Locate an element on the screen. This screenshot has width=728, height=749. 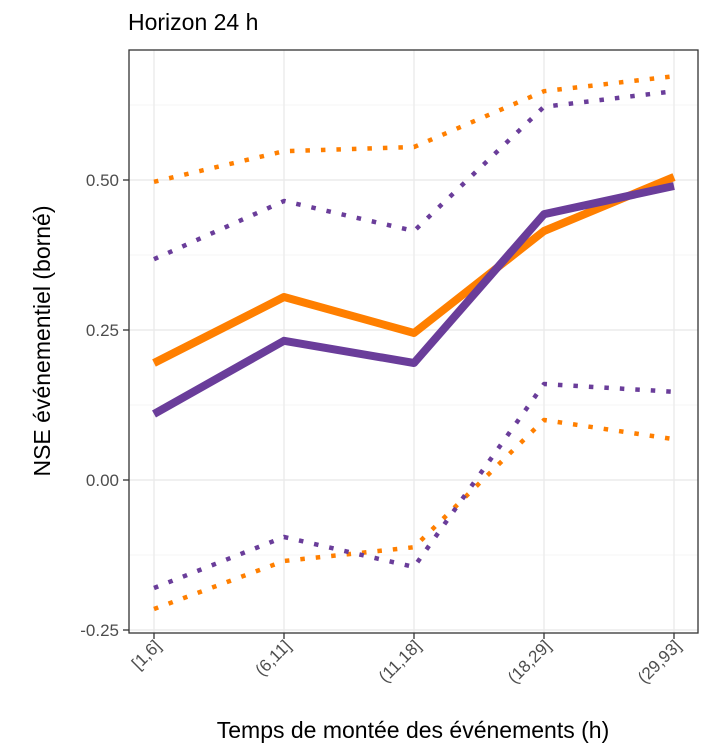
y-tick-label: 0.00 is located at coordinates (102, 480).